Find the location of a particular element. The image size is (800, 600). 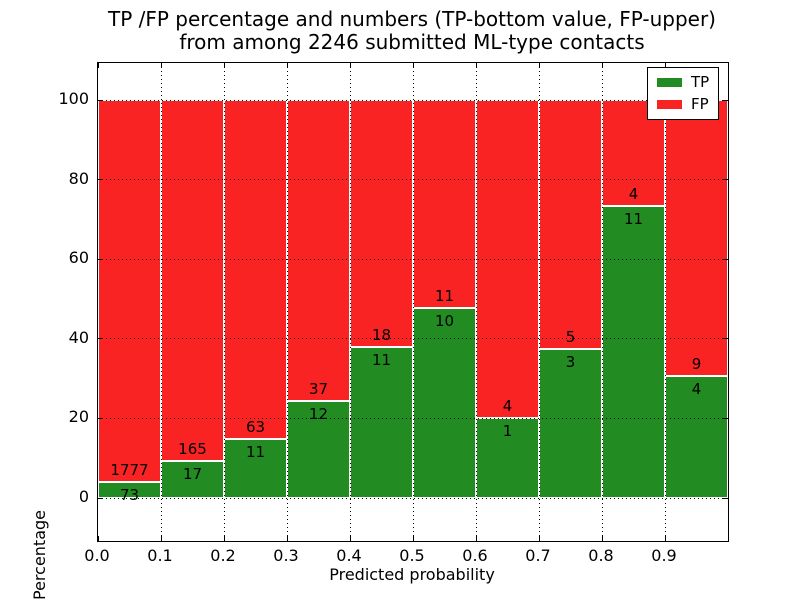

tp-color-swatch is located at coordinates (669, 82).